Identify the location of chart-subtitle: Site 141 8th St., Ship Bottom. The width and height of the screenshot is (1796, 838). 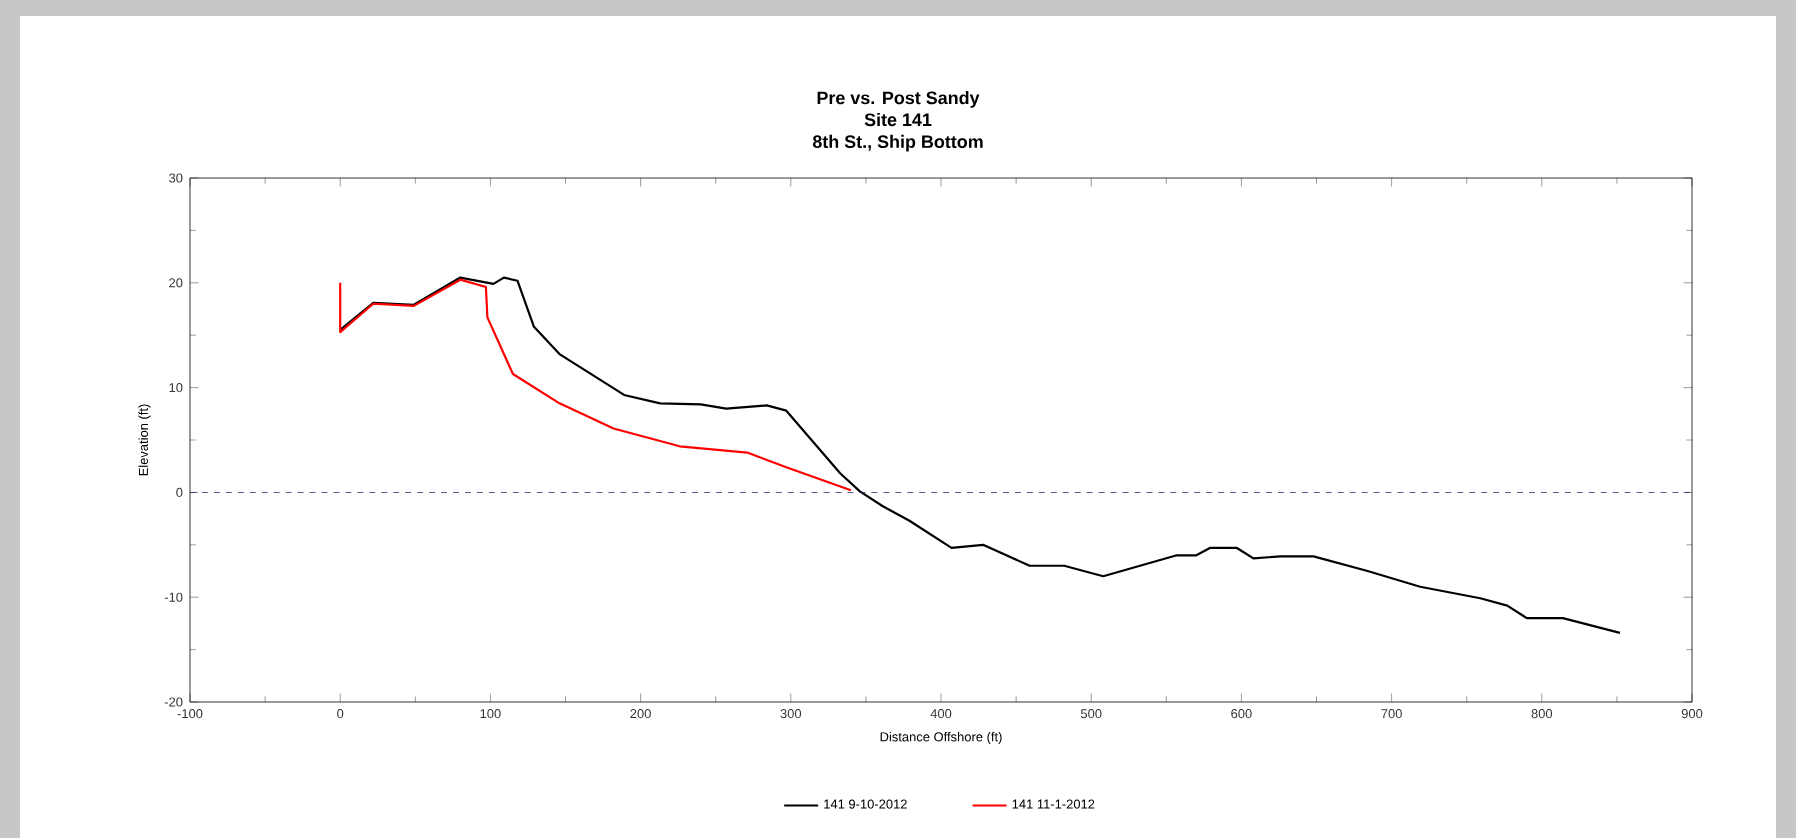
(897, 132).